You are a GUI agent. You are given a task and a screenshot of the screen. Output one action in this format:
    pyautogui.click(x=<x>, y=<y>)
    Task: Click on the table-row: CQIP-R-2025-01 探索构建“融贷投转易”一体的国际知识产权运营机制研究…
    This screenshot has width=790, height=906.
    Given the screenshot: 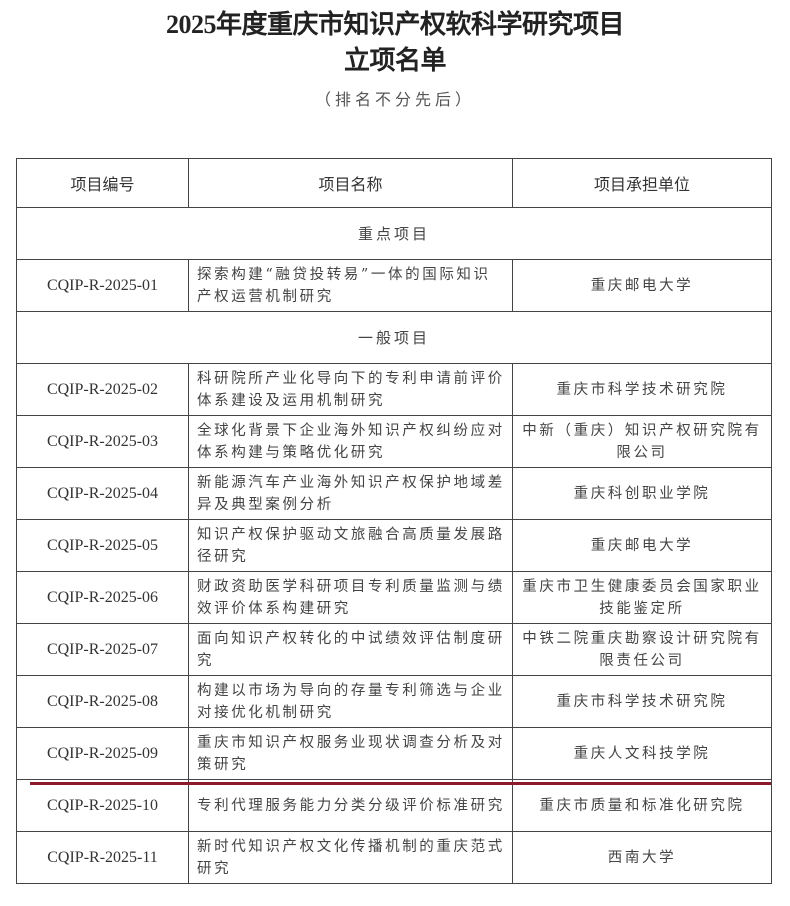 What is the action you would take?
    pyautogui.click(x=394, y=285)
    